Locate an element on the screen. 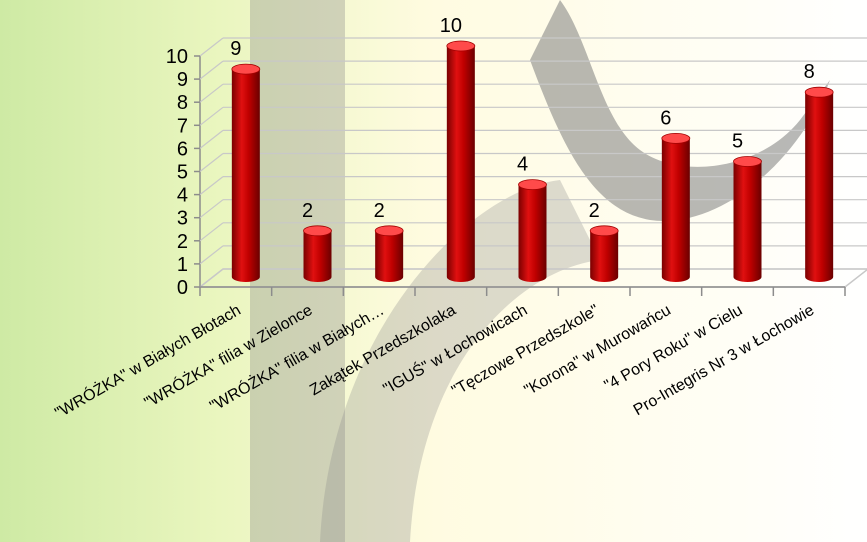 The width and height of the screenshot is (867, 542). y-tick-label: 0 is located at coordinates (182, 288).